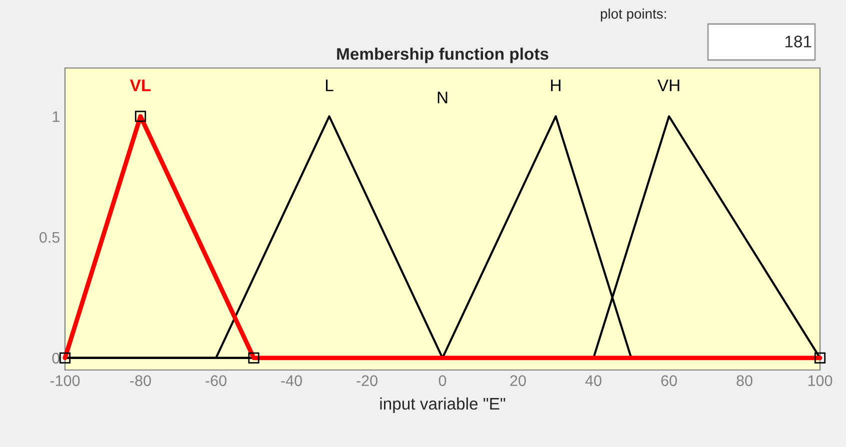 This screenshot has width=846, height=447. Describe the element at coordinates (668, 86) in the screenshot. I see `series-label: VH` at that location.